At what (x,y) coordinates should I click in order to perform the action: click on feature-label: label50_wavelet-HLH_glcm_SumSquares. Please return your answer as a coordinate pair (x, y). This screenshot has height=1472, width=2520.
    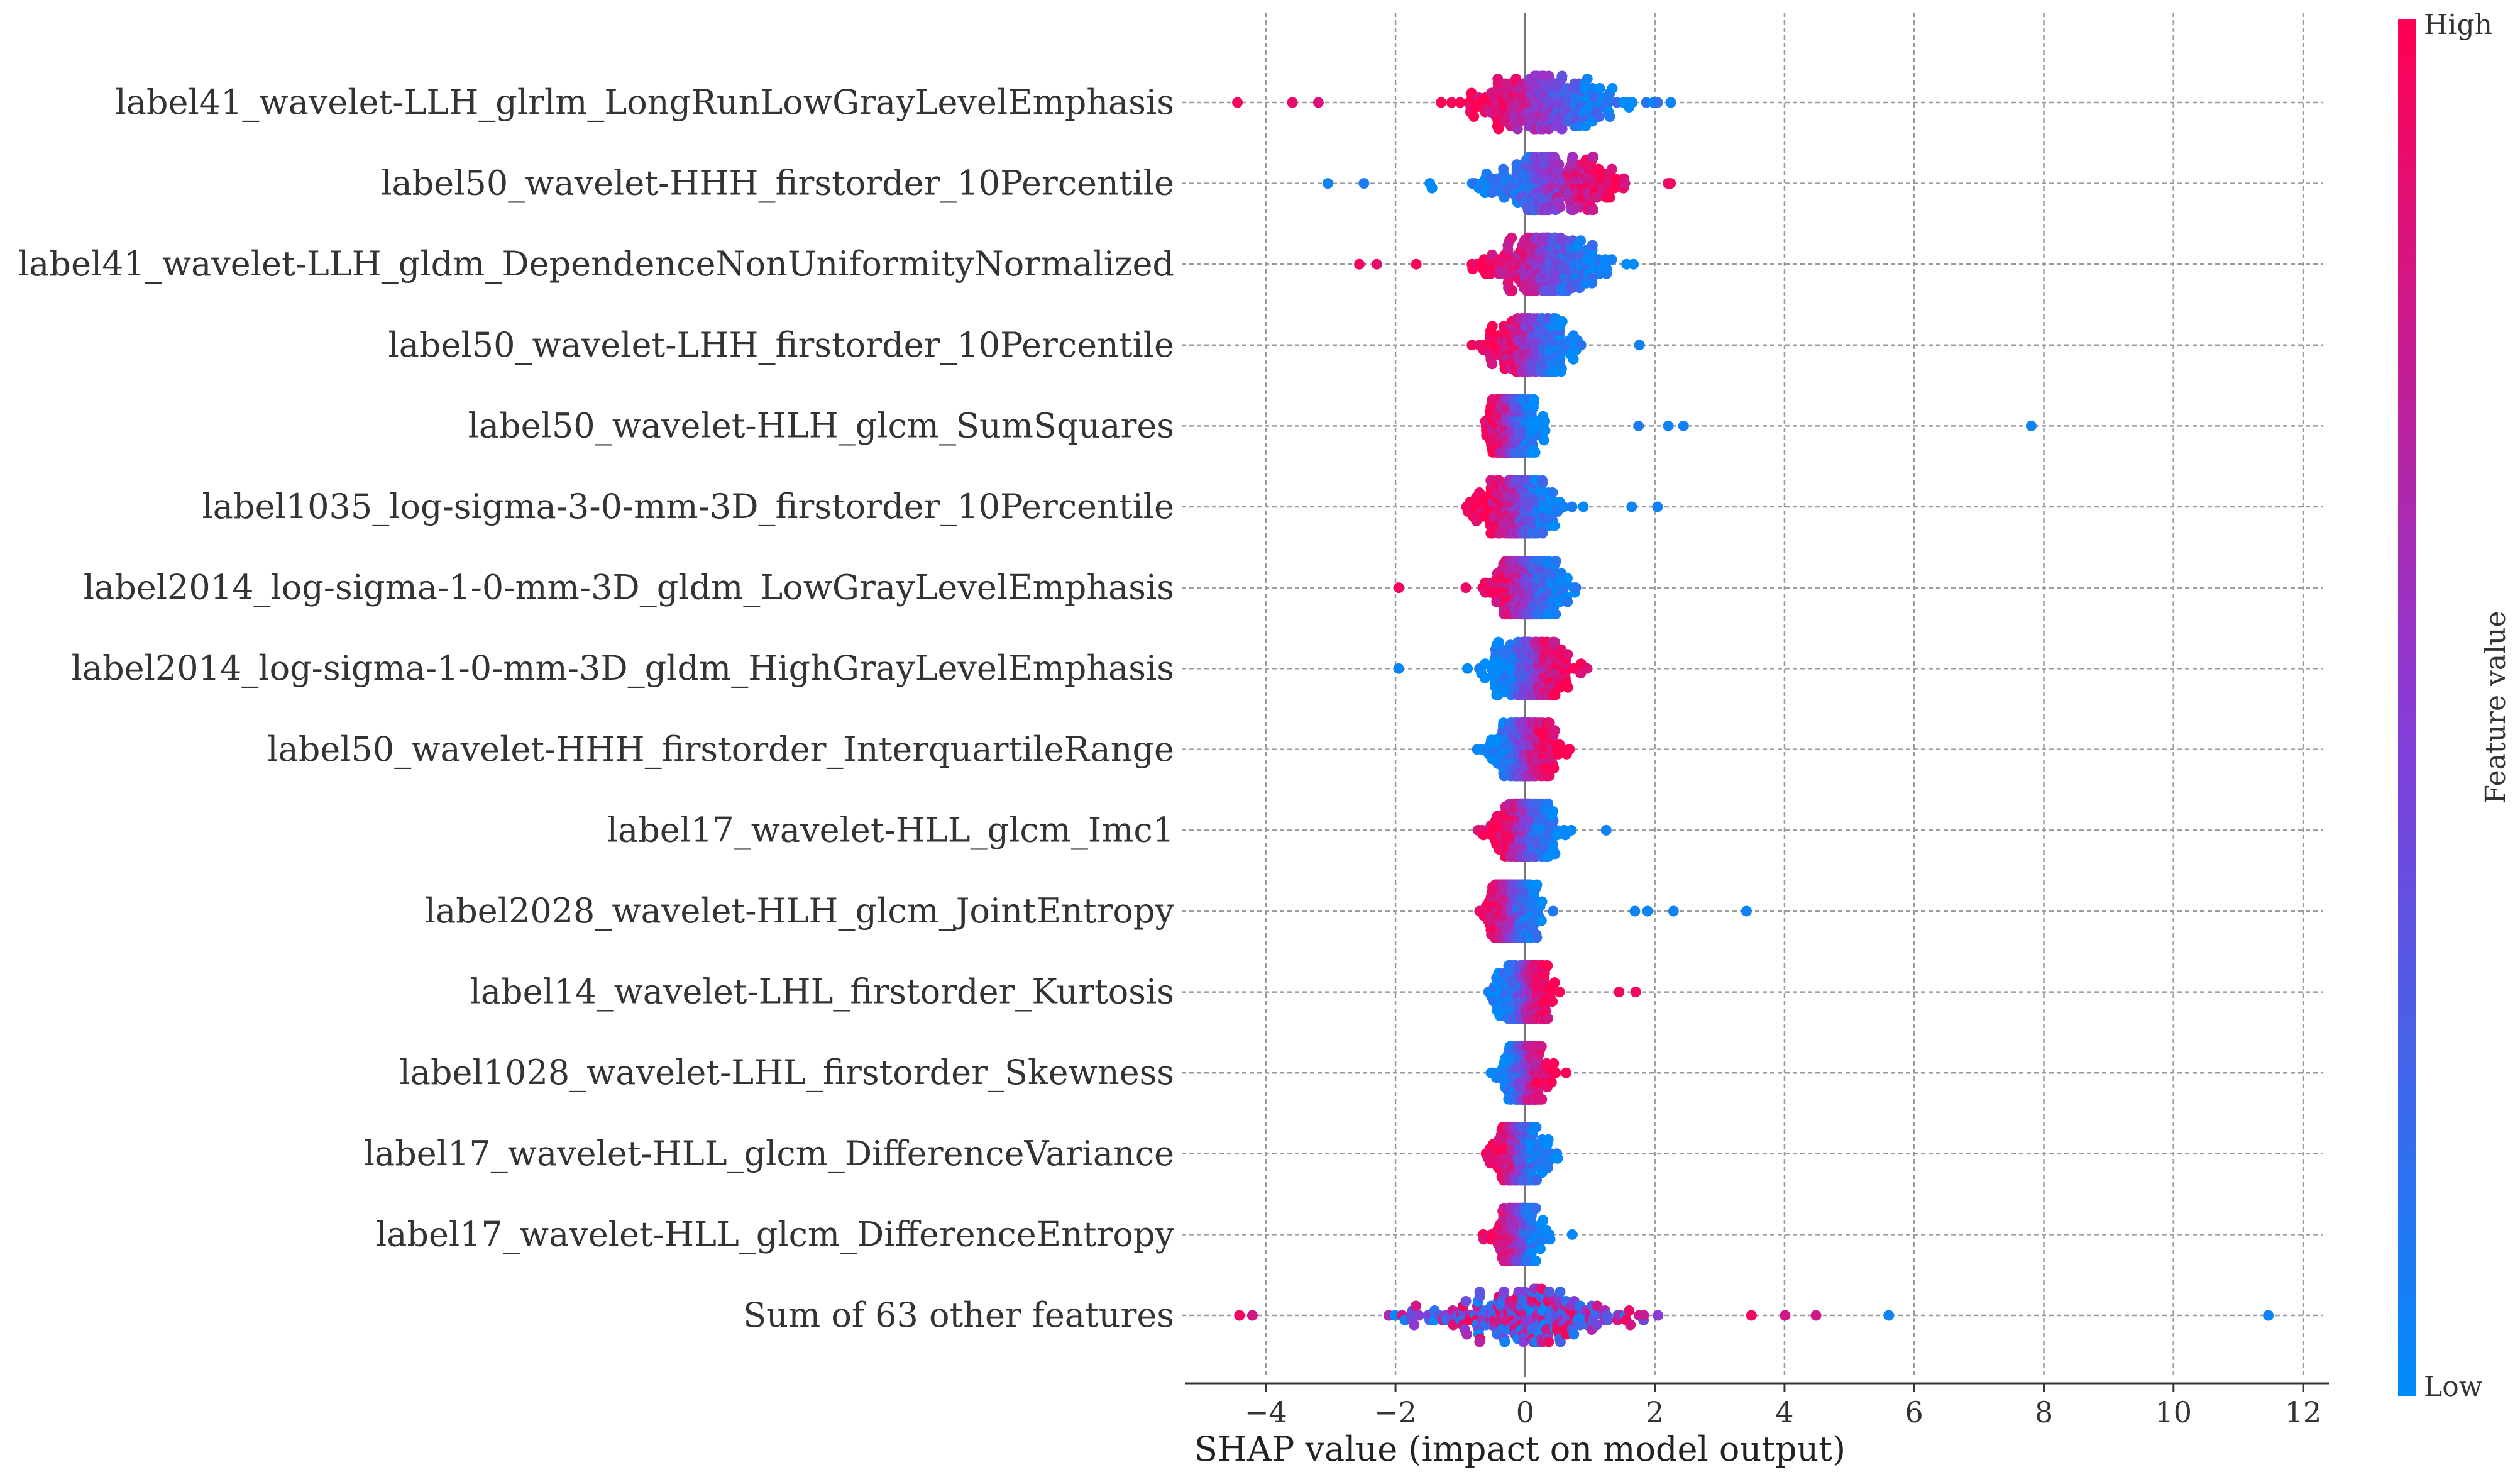
    Looking at the image, I should click on (821, 425).